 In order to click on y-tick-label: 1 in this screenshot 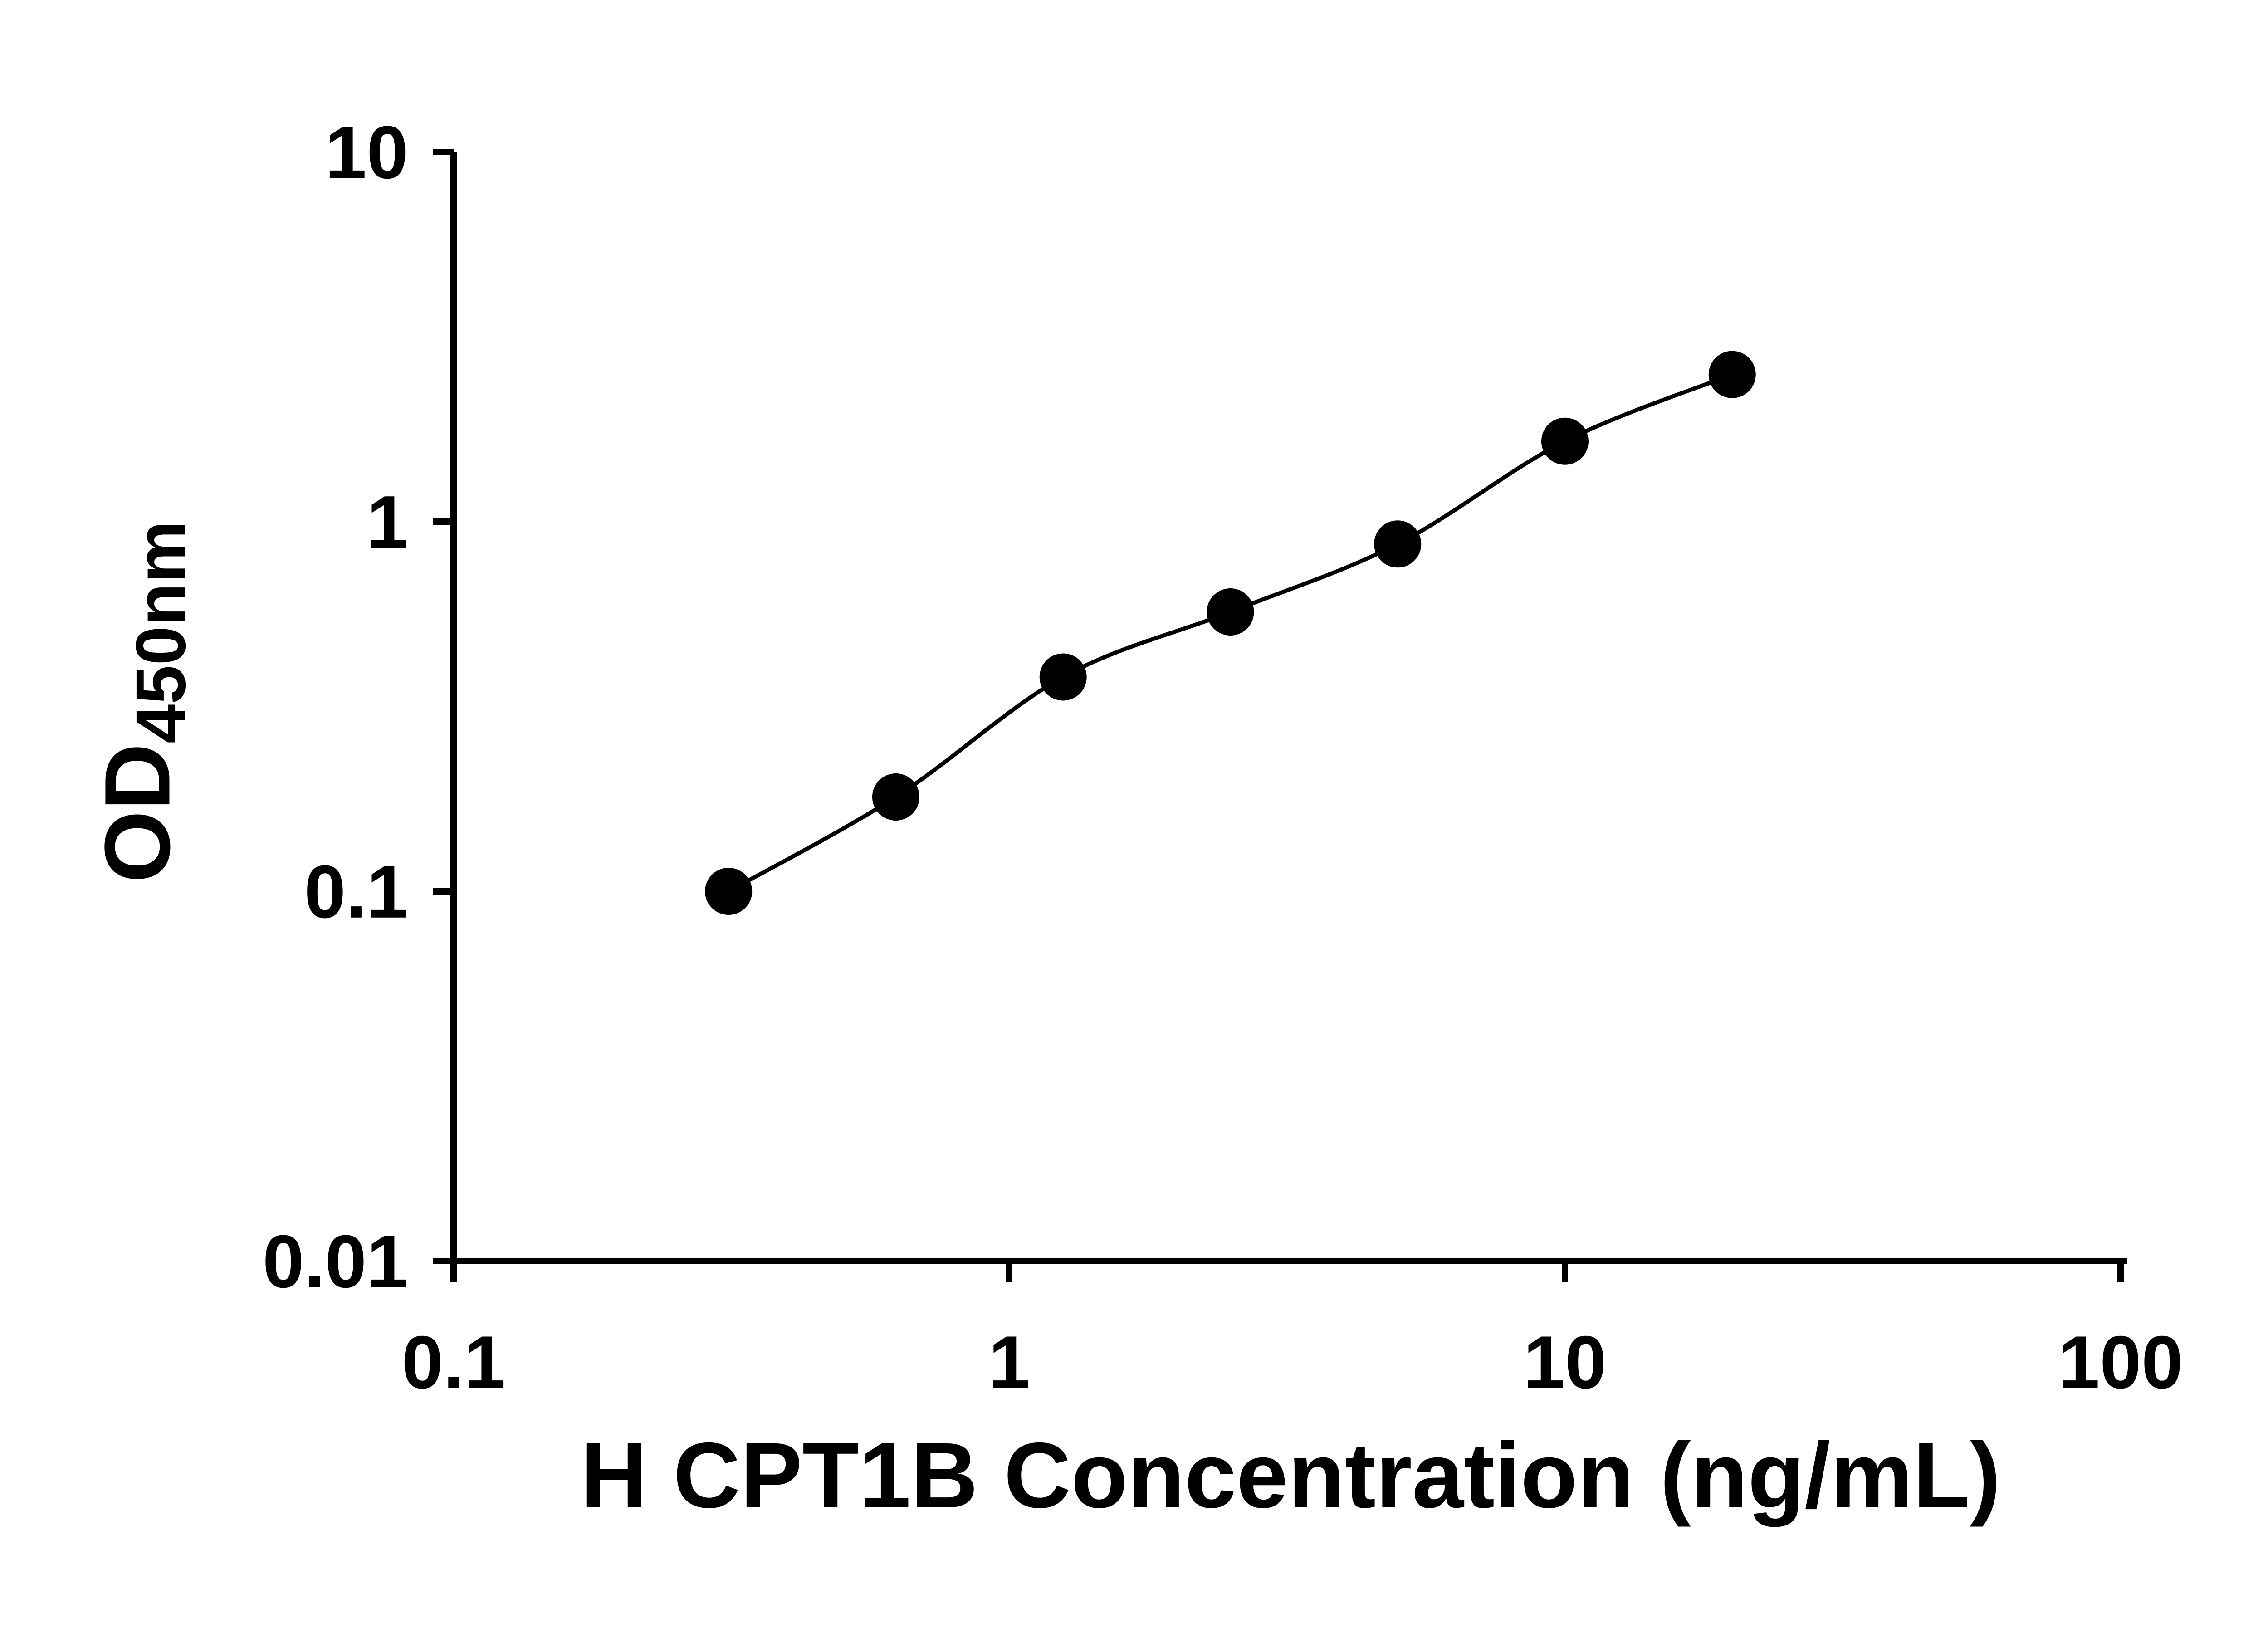, I will do `click(387, 522)`.